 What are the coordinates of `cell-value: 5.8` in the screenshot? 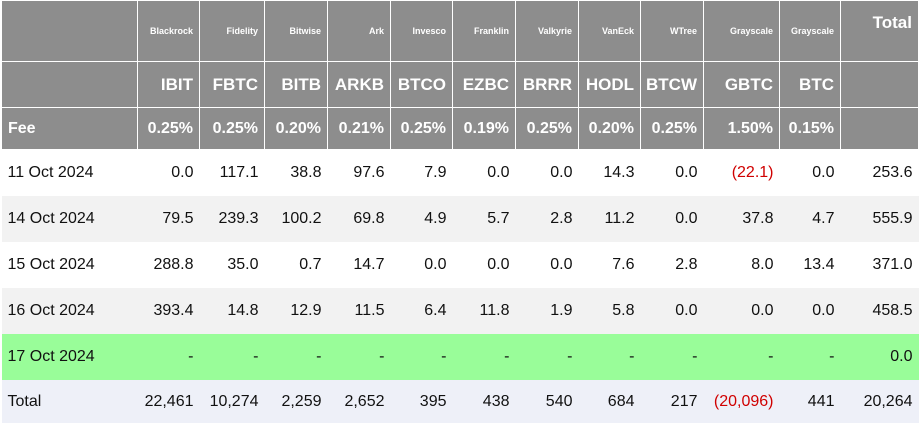 It's located at (609, 311).